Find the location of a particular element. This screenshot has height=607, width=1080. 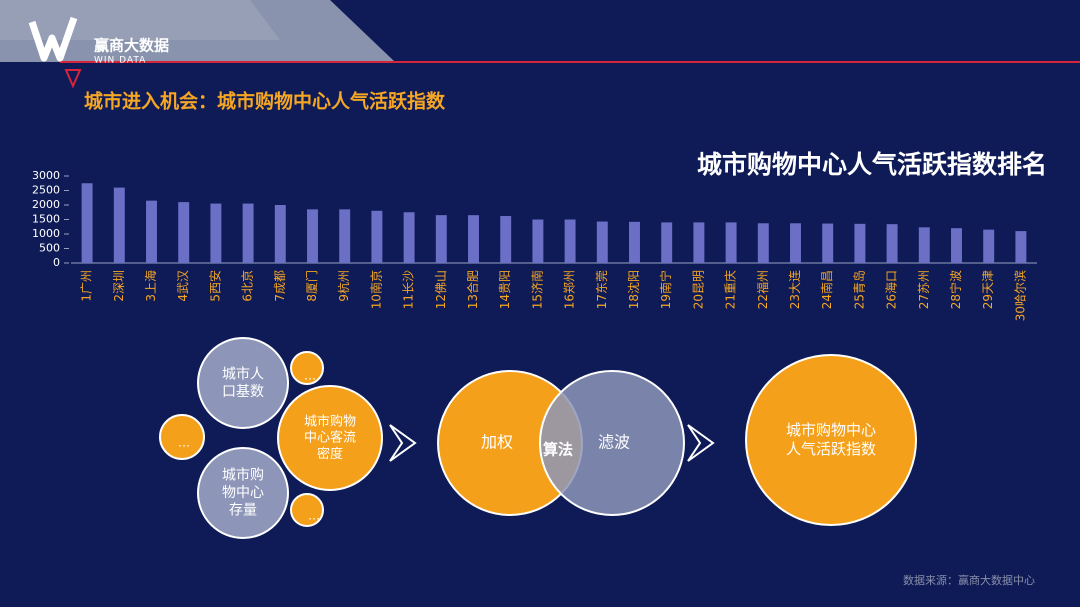

x-tick-label: 1广州 is located at coordinates (87, 286).